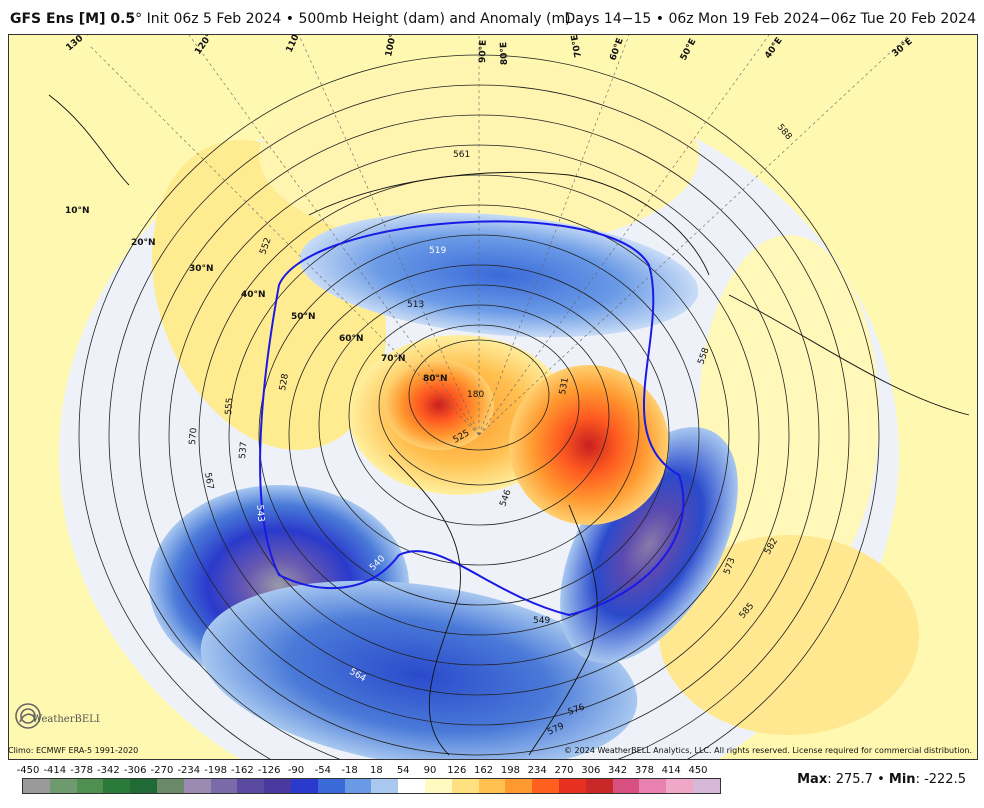  Describe the element at coordinates (618, 770) in the screenshot. I see `legend-tick-label: 342` at that location.